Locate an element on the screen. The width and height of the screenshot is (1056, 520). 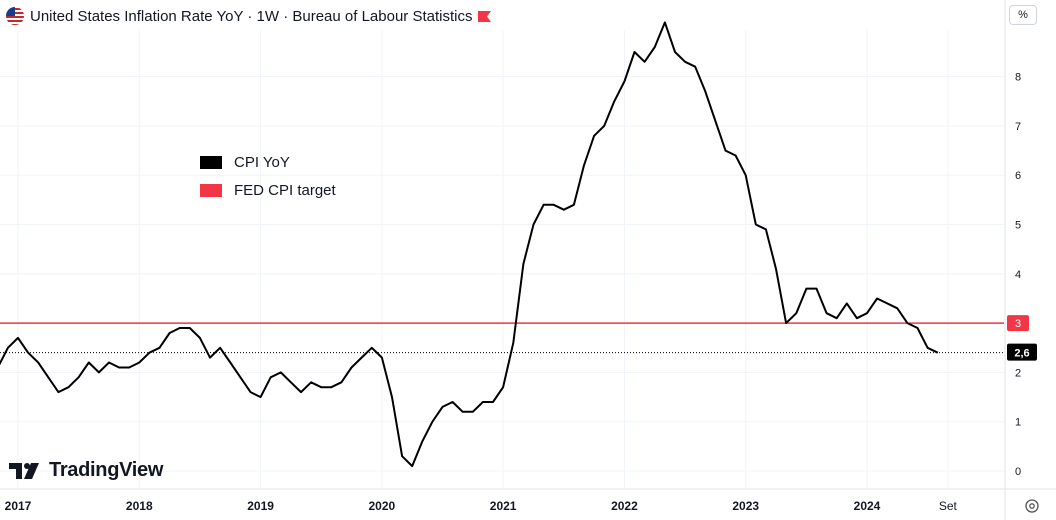
y-tick-label: 7 is located at coordinates (1018, 127).